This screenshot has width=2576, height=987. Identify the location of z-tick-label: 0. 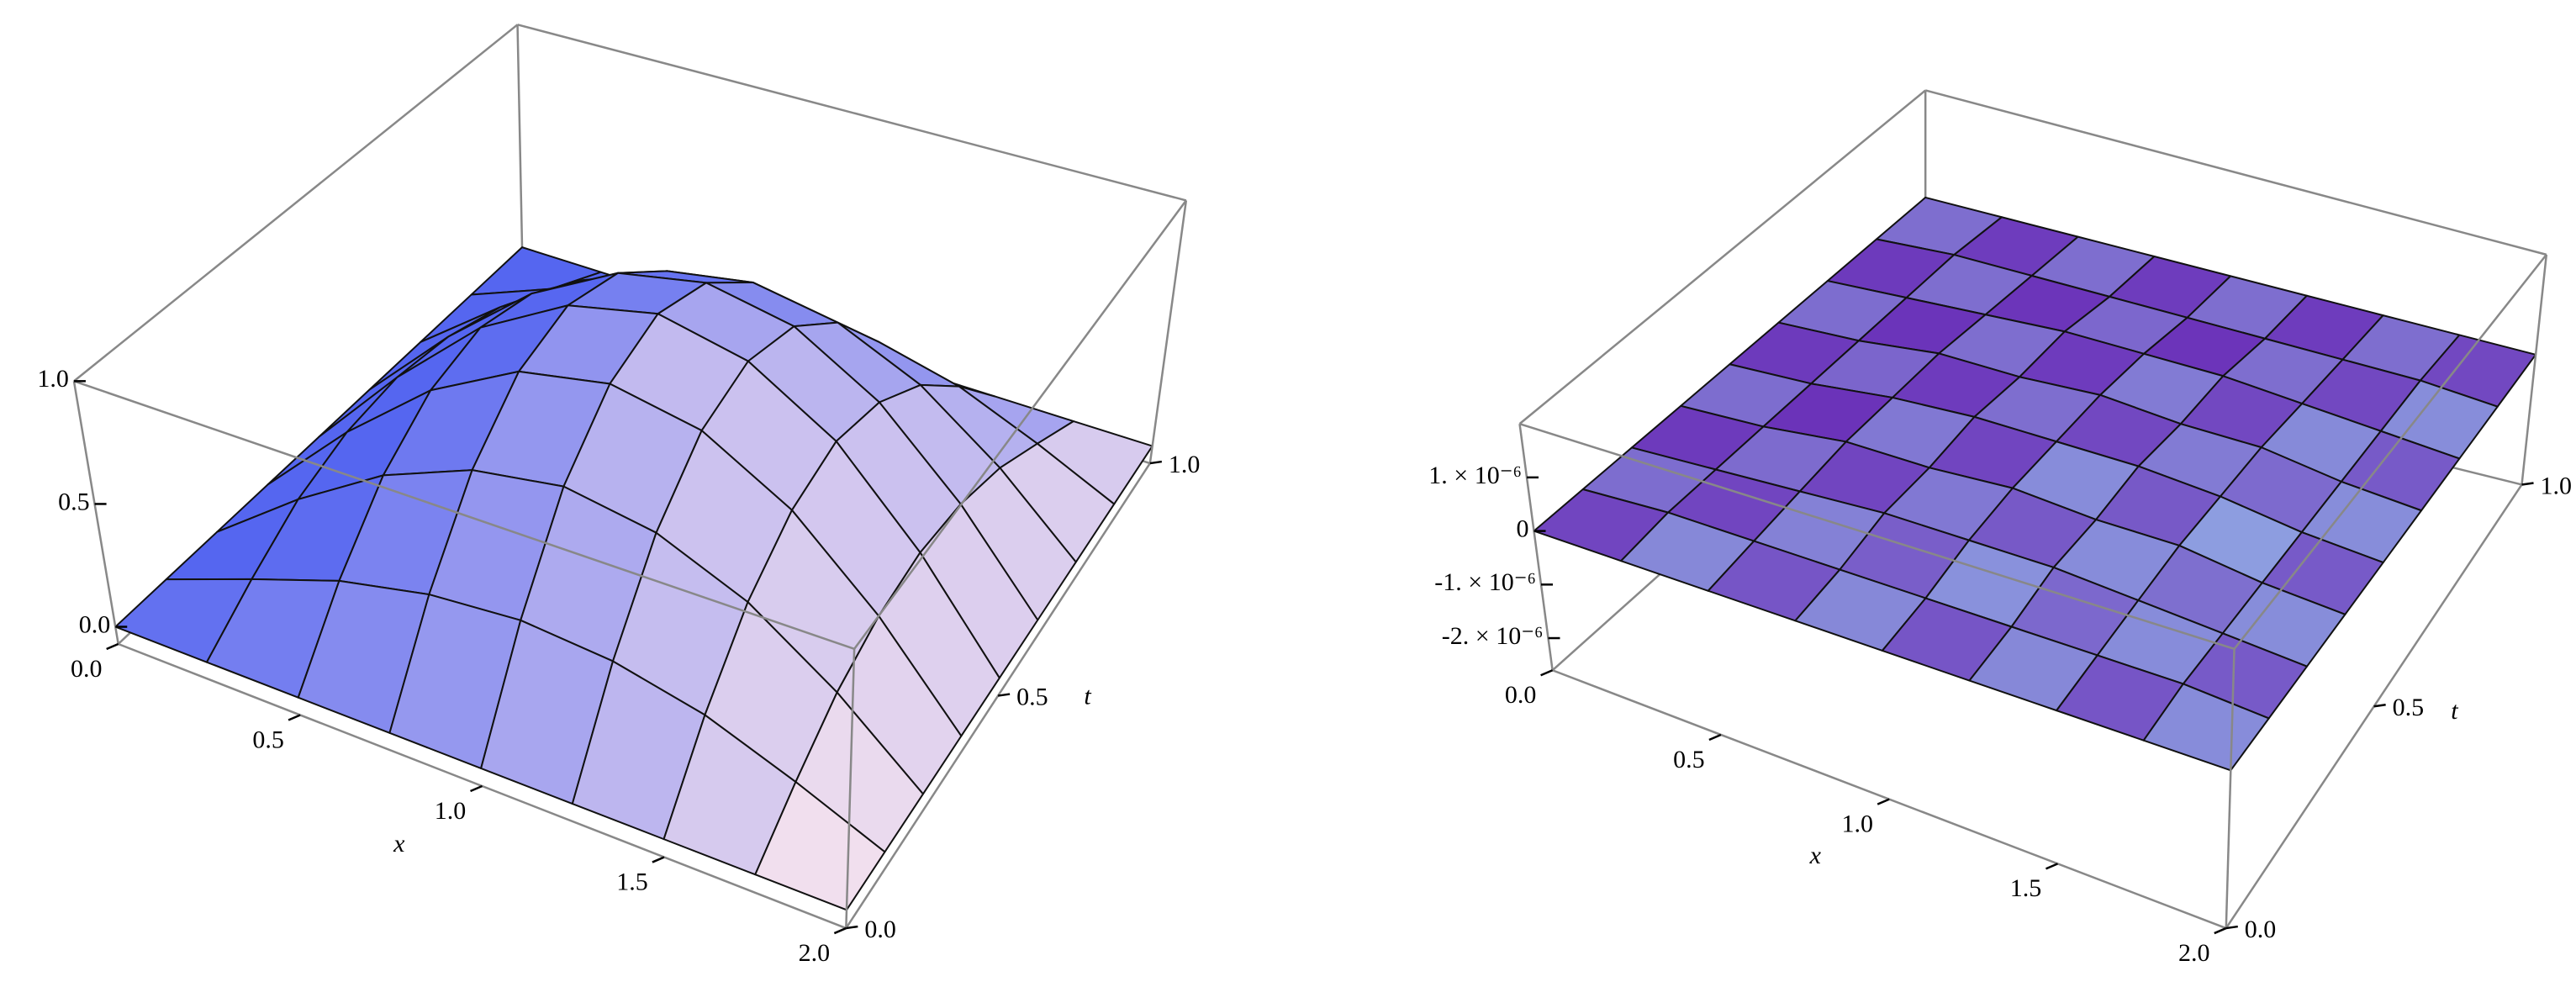
(1523, 529).